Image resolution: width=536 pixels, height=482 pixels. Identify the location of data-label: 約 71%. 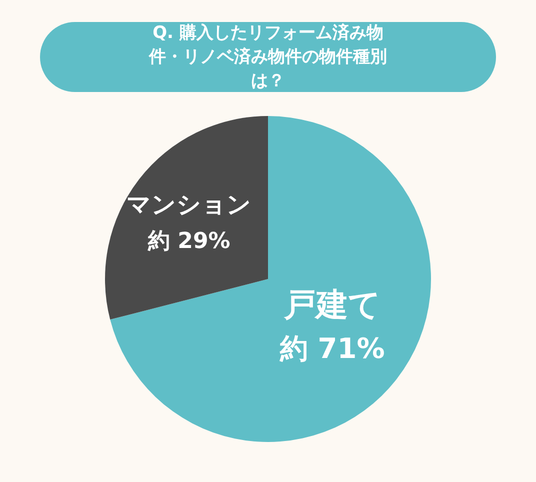
(332, 349).